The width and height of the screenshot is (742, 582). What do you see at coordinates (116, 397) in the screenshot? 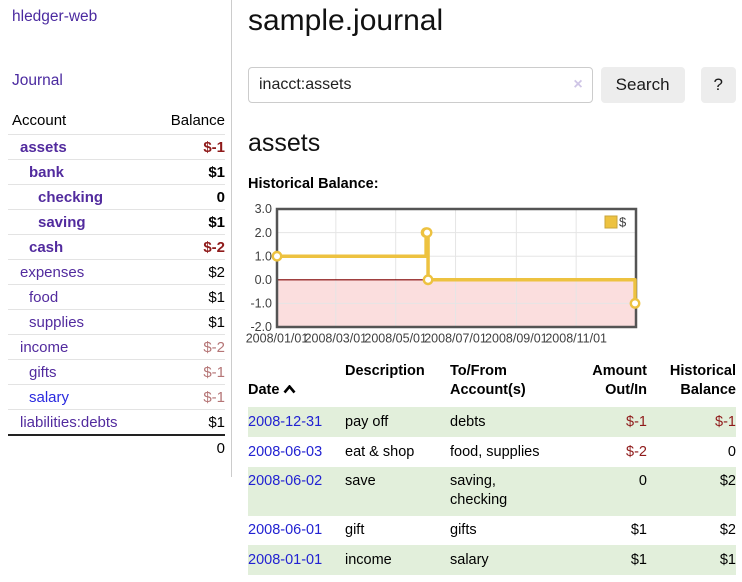
I see `account-row: salary $-1` at bounding box center [116, 397].